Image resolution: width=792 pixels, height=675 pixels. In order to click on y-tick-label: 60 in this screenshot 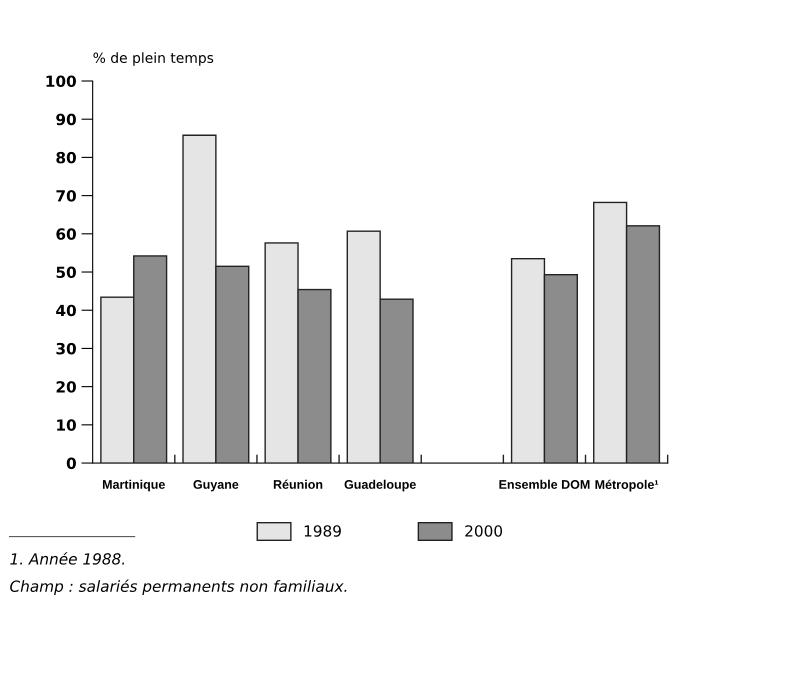, I will do `click(66, 234)`.